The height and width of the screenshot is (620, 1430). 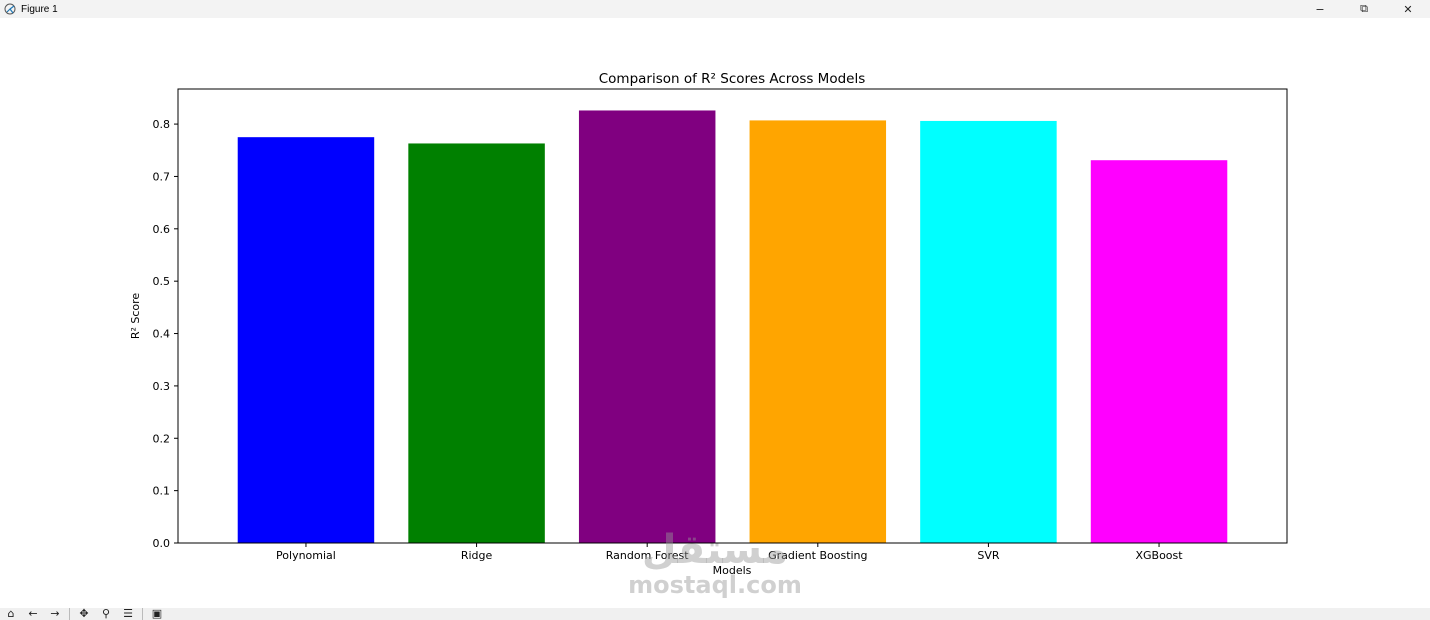 I want to click on navigation-toolbar: ⌂ ← → ✥ ⚲ ☰ ▣, so click(x=715, y=614).